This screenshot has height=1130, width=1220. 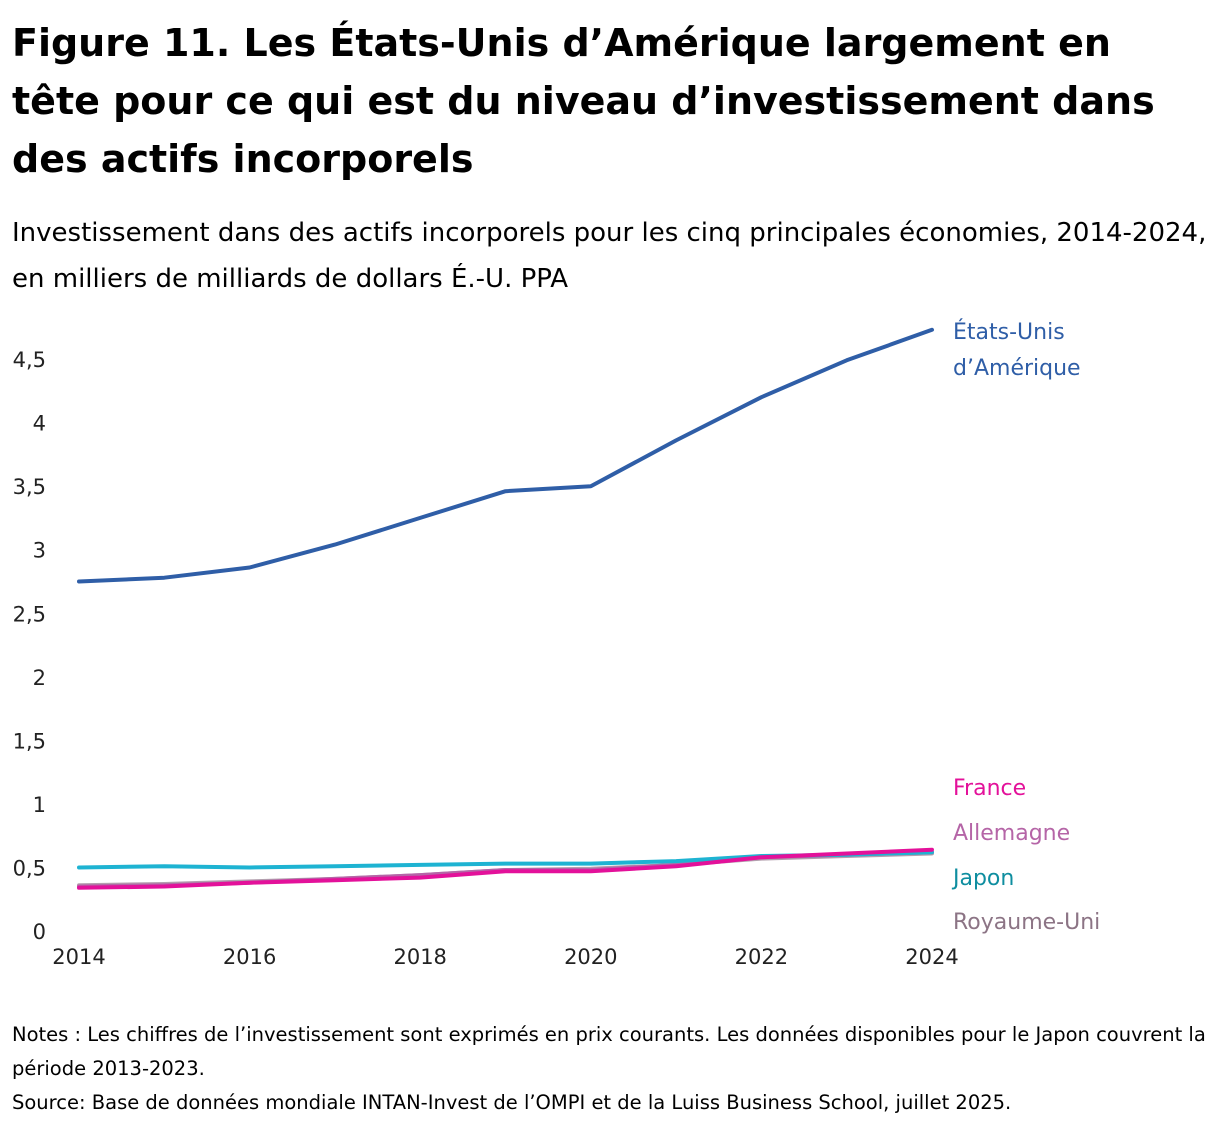 I want to click on series-label-allemagne: Allemagne, so click(x=1011, y=833).